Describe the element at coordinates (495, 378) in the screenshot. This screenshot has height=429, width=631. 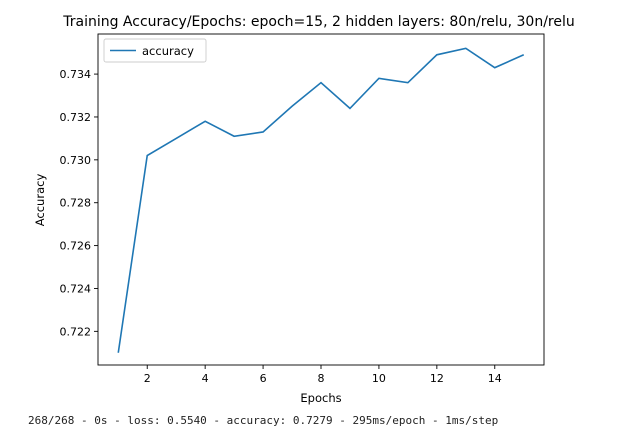
I see `x-tick-label: 14` at that location.